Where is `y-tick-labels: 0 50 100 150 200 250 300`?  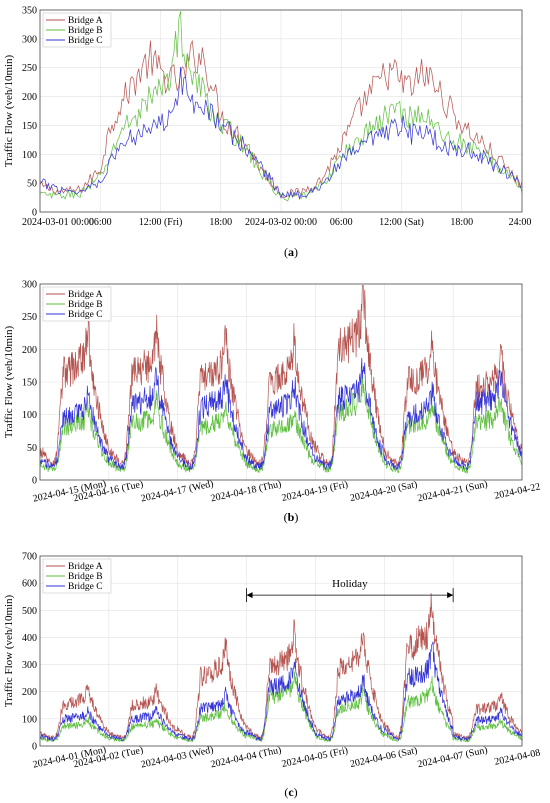
y-tick-labels: 0 50 100 150 200 250 300 is located at coordinates (29, 383).